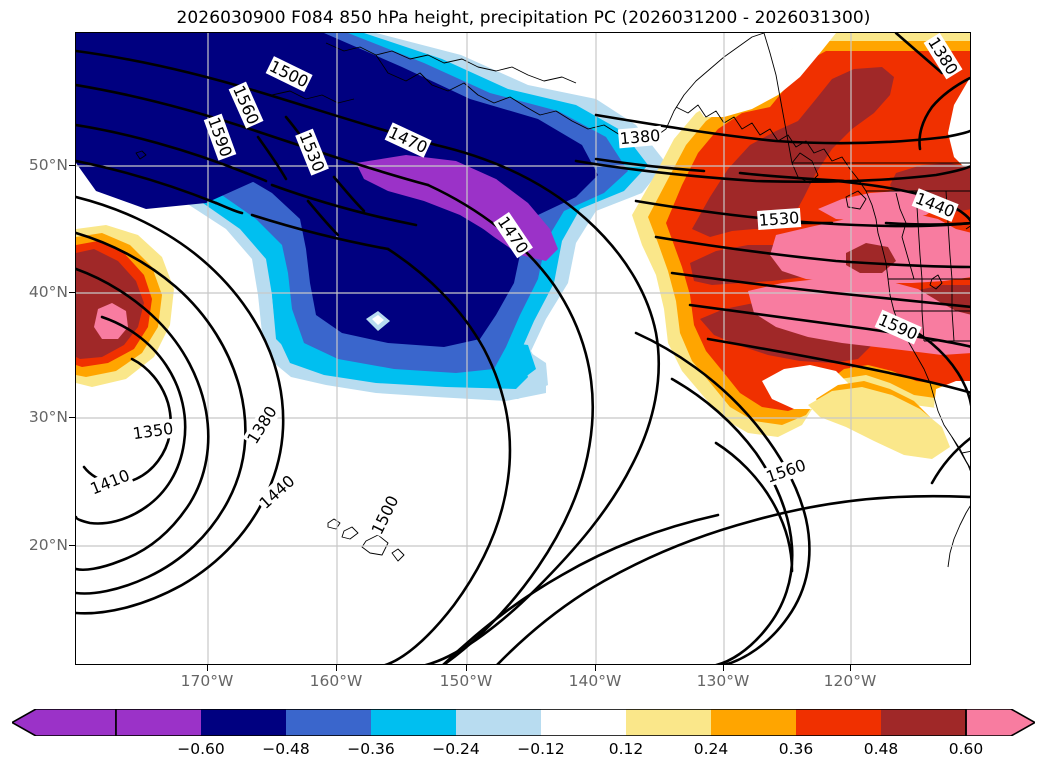 Image resolution: width=1047 pixels, height=765 pixels. I want to click on ytick-label-50n: 50°N, so click(34, 165).